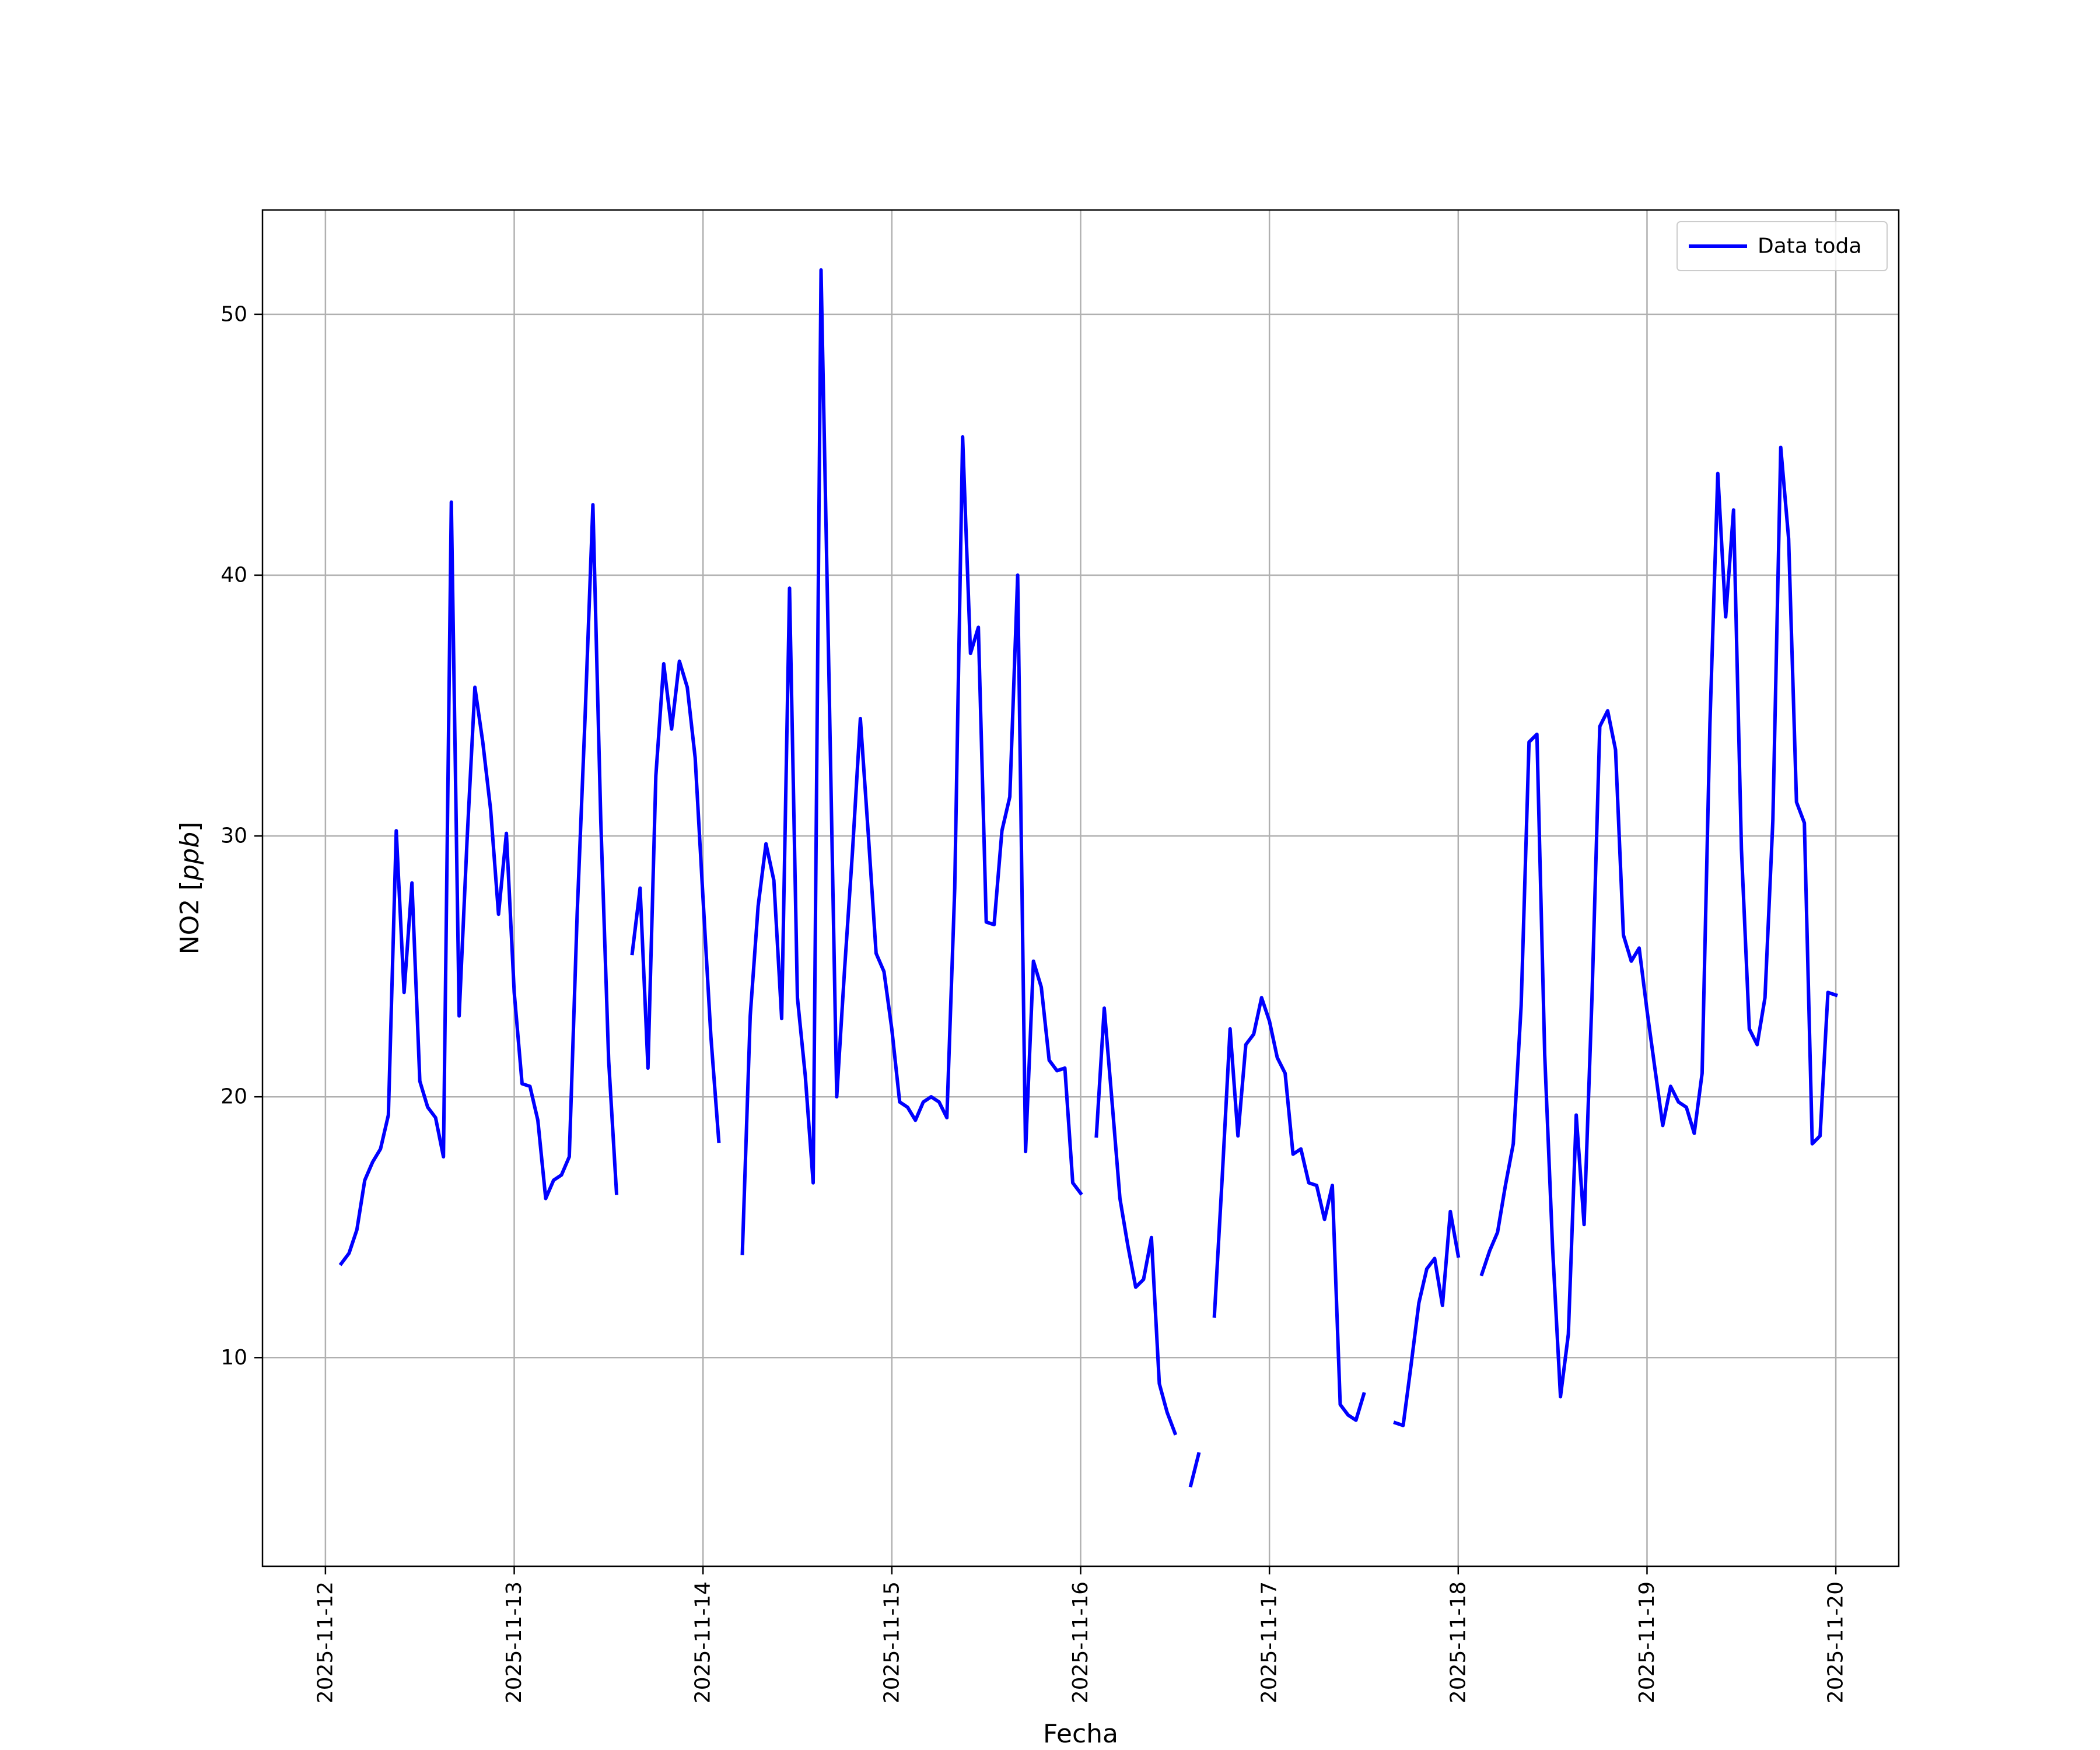 The height and width of the screenshot is (1750, 2100). I want to click on legend: Data toda, so click(1782, 246).